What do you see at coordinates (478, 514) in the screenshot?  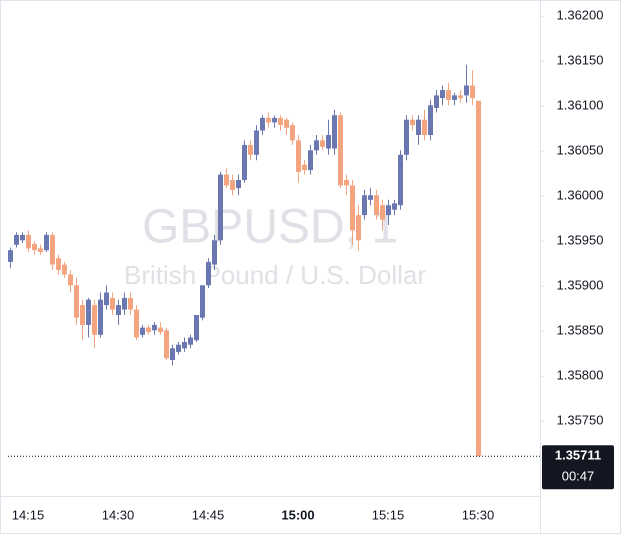 I see `time-tick-label: 15:30` at bounding box center [478, 514].